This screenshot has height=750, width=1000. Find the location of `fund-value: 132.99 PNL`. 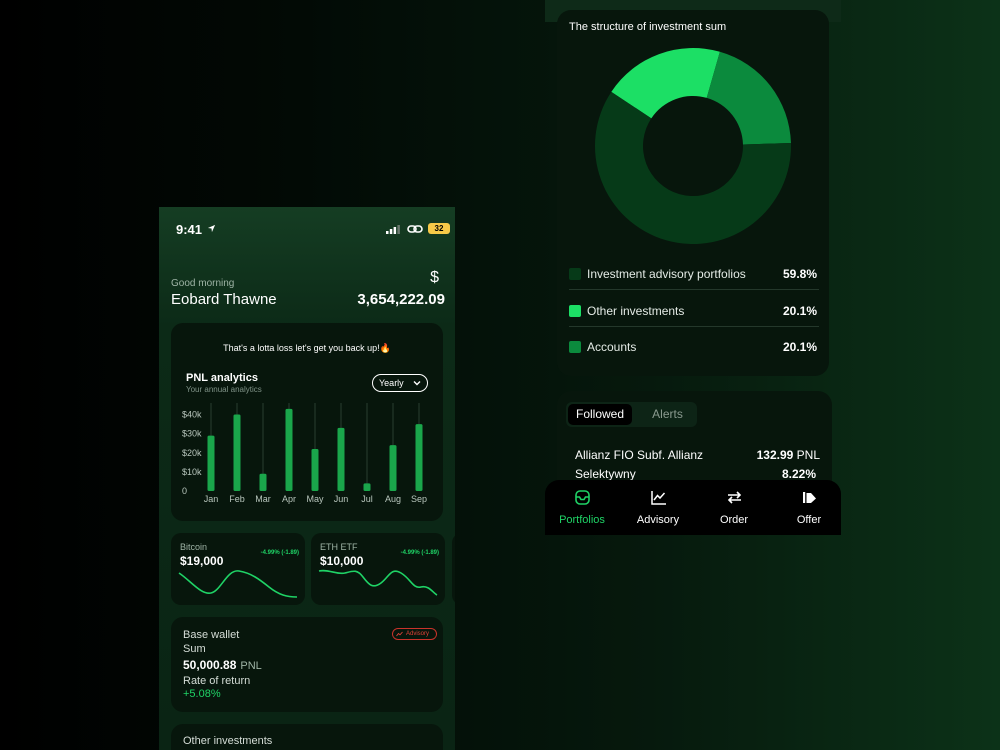

fund-value: 132.99 PNL is located at coordinates (788, 455).